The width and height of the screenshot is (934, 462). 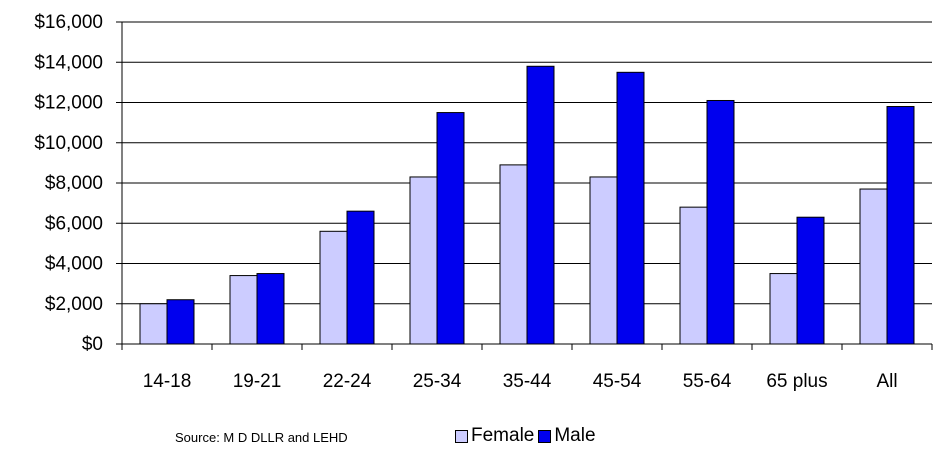 I want to click on x-tick-label: 65 plus, so click(x=796, y=381).